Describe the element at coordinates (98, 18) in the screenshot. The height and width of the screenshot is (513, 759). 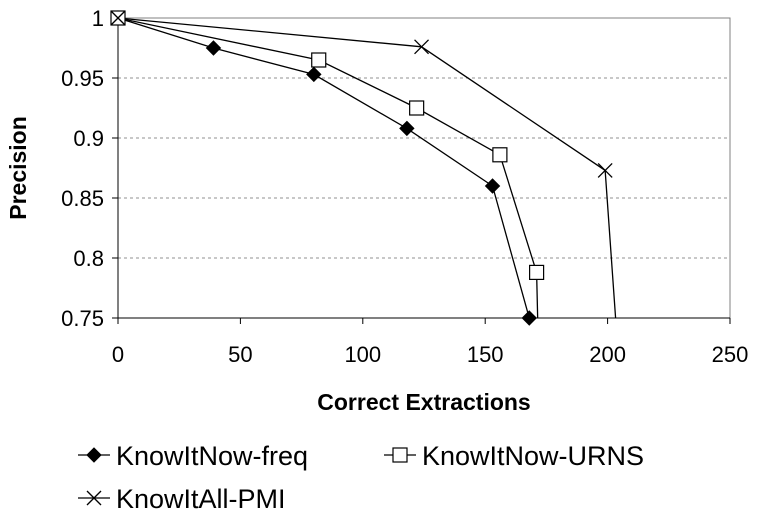
I see `y-tick-label-5: 1` at that location.